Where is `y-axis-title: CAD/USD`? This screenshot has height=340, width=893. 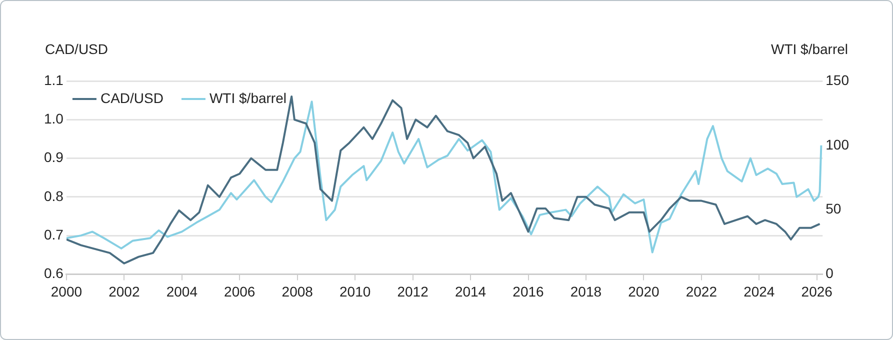
y-axis-title: CAD/USD is located at coordinates (76, 49).